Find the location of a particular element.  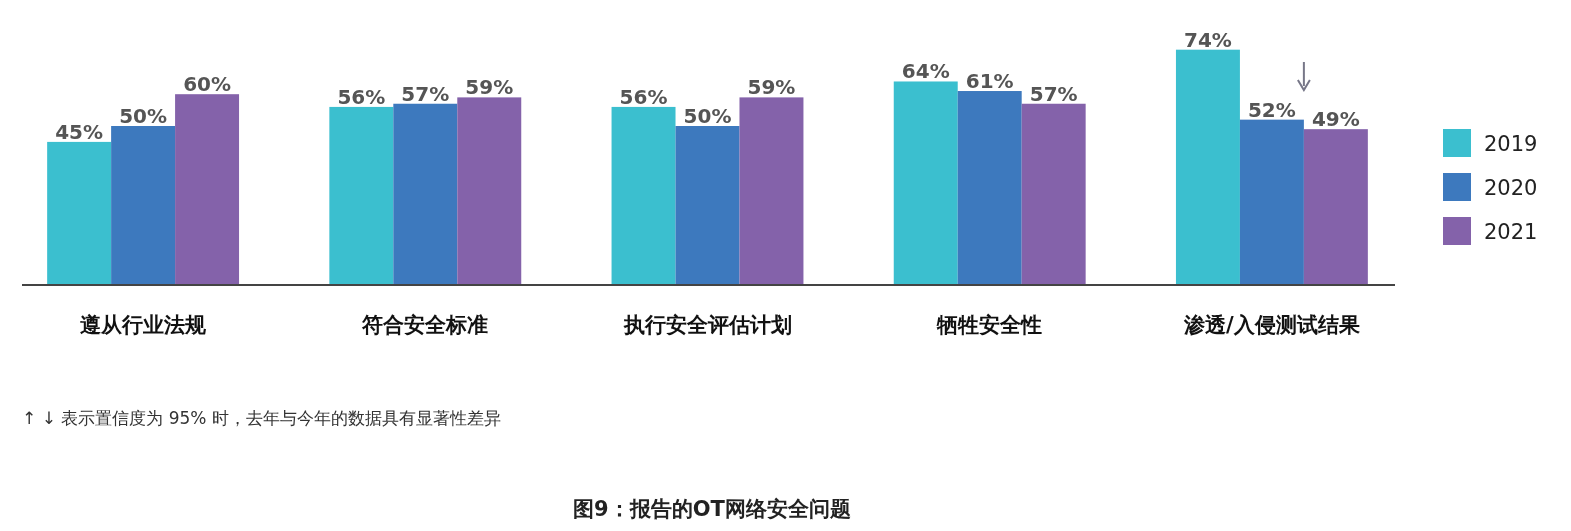

x-tick-label: 渗透/入侵测试结果 is located at coordinates (1271, 325).